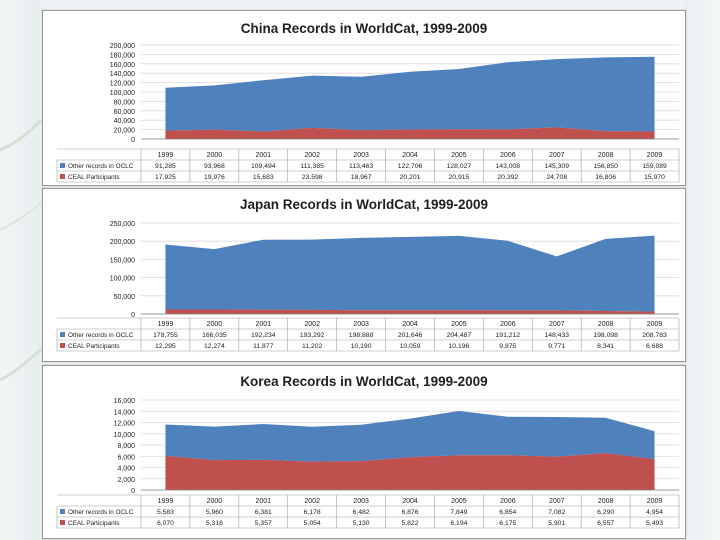  Describe the element at coordinates (654, 523) in the screenshot. I see `data-table-value: 5,493` at that location.